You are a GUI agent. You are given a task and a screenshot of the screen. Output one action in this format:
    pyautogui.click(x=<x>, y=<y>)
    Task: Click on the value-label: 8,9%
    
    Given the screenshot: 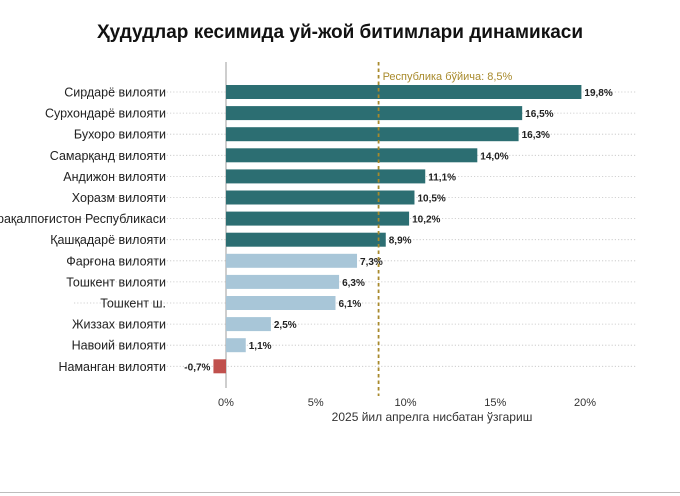 What is the action you would take?
    pyautogui.click(x=400, y=241)
    